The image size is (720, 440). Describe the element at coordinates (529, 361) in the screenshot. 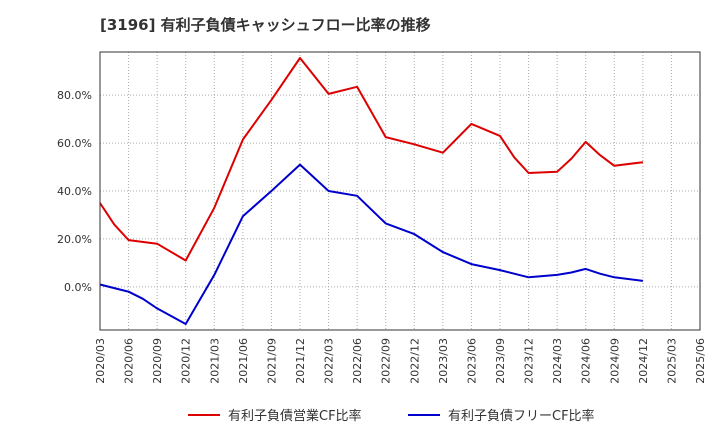

I see `x-tick-label: 2023/12` at that location.